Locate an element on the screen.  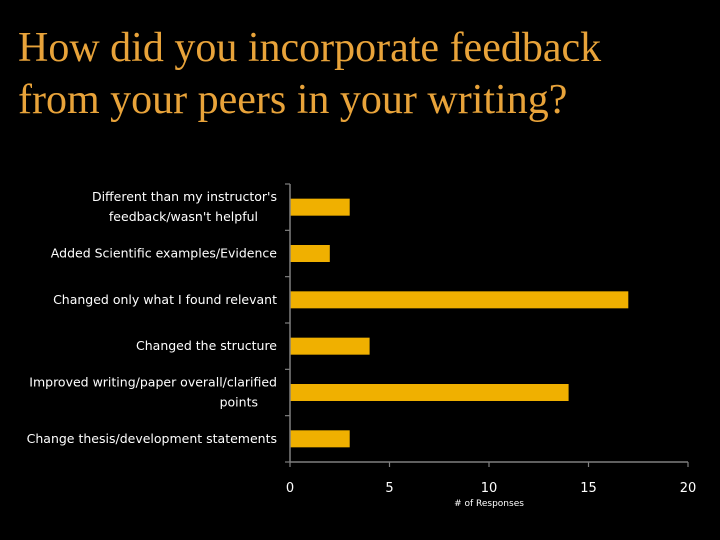
x-tick-label-2: 10 is located at coordinates (489, 488).